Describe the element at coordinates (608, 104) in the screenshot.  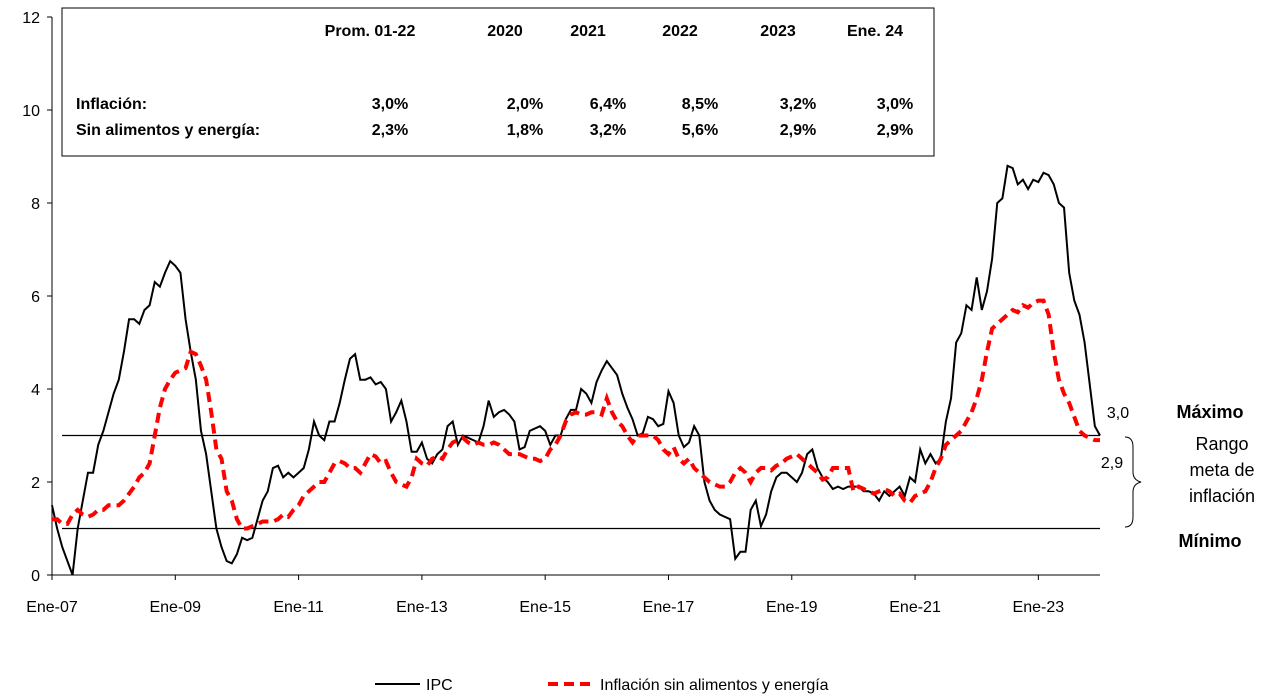
I see `table-cell: 6,4%` at that location.